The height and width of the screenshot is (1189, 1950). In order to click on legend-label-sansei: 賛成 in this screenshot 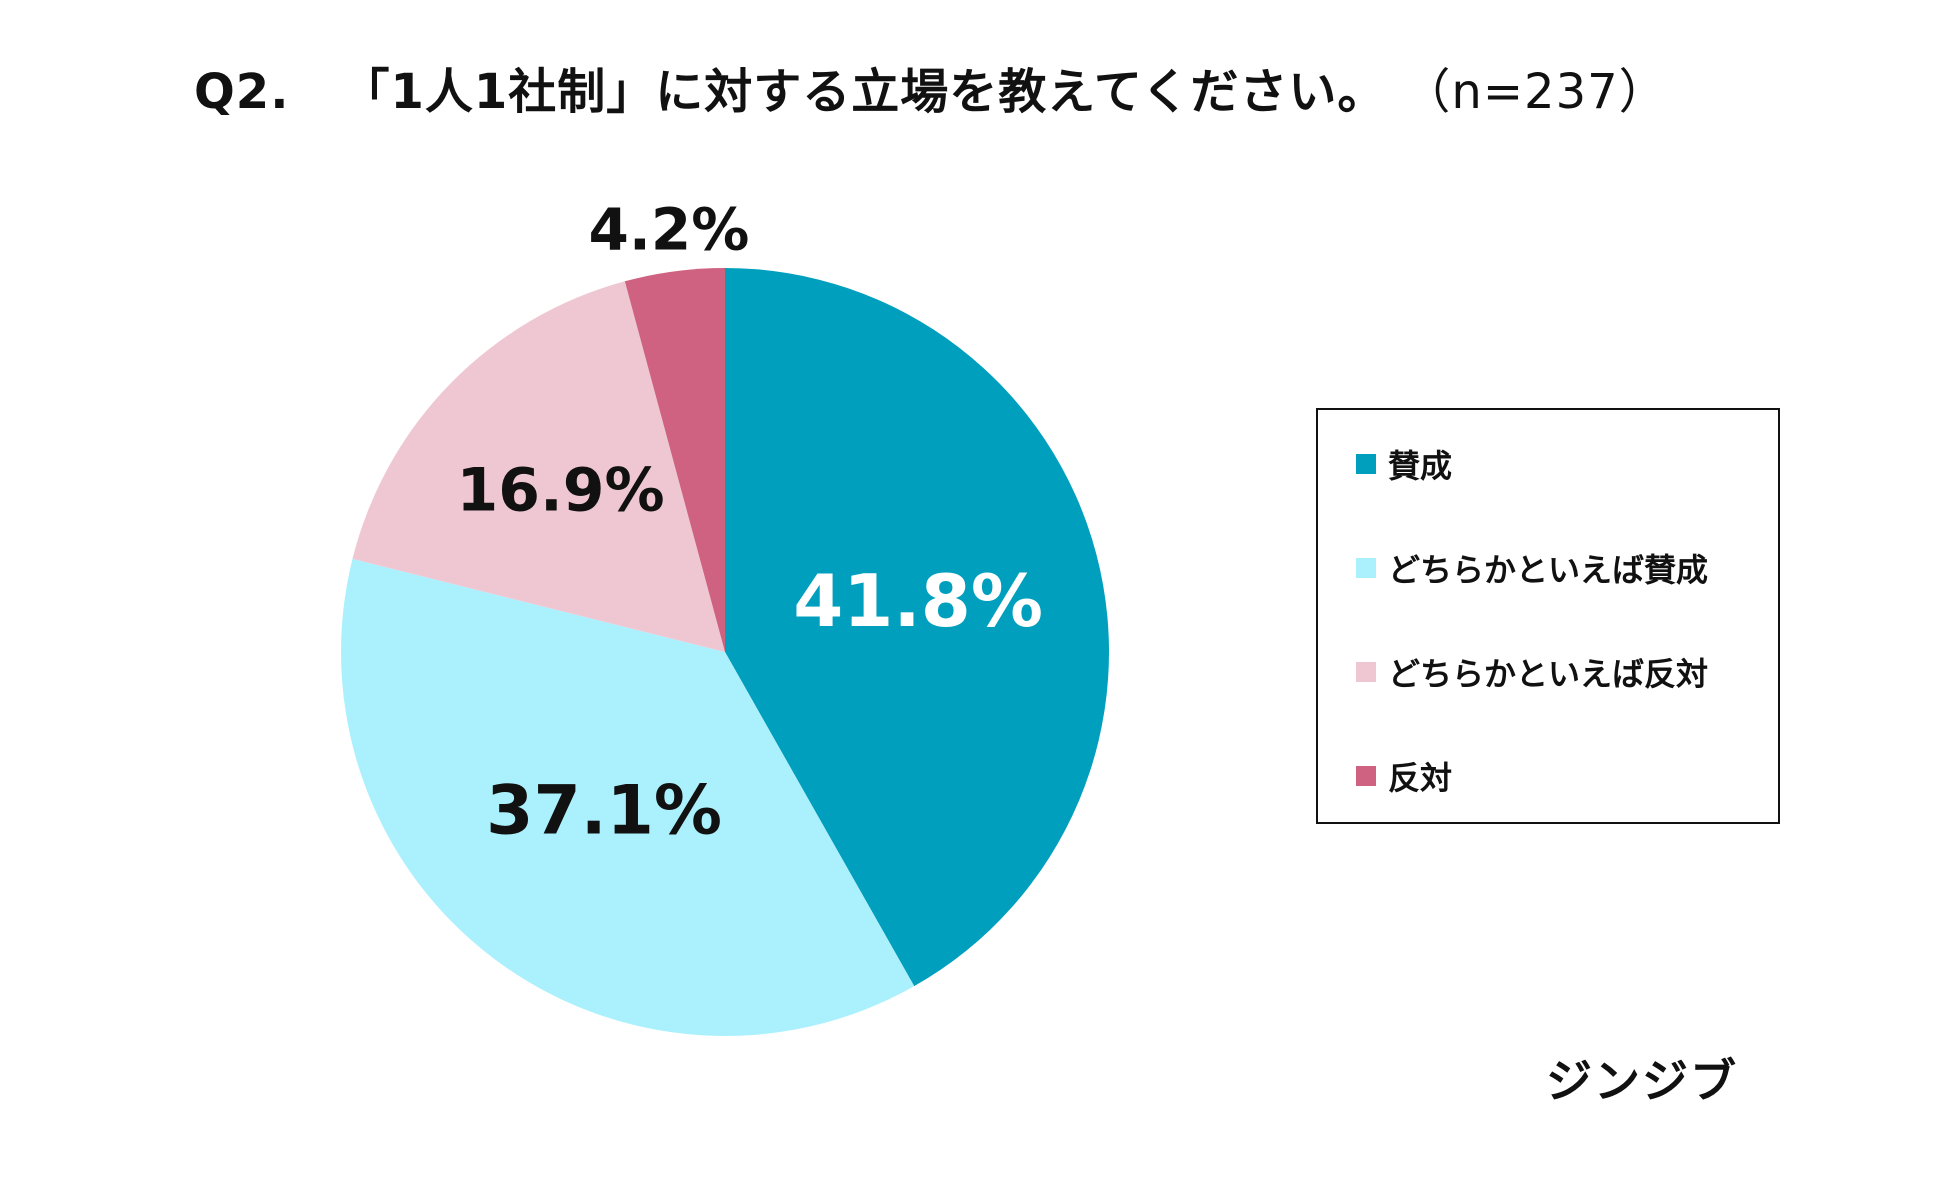, I will do `click(1420, 466)`.